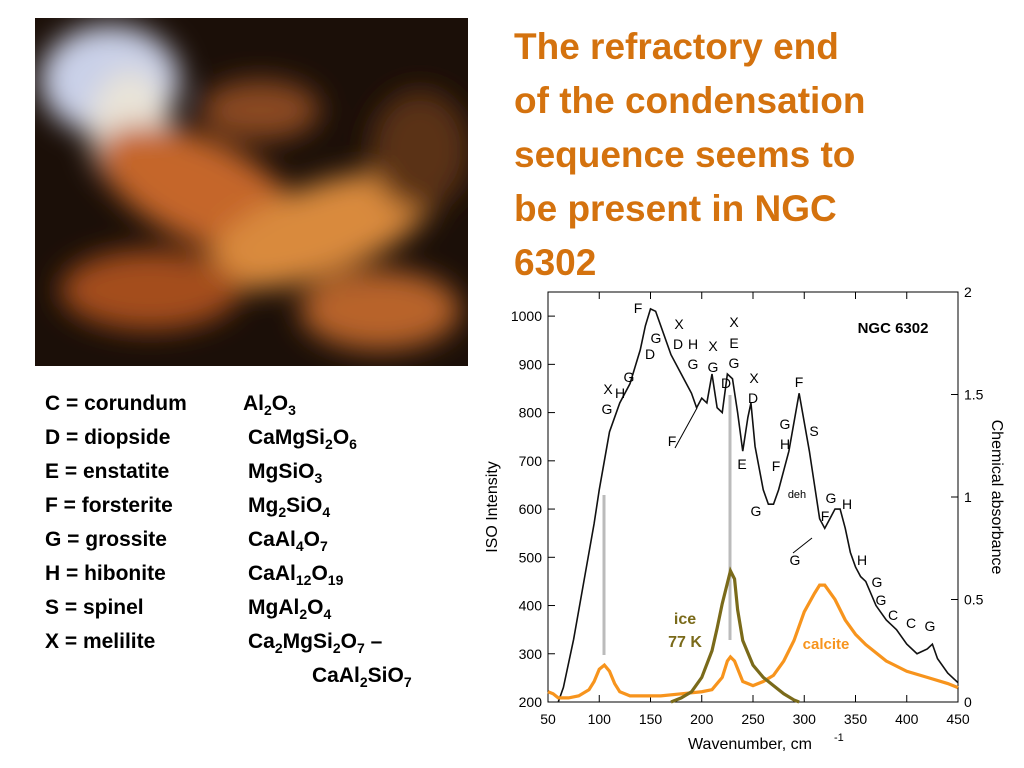  I want to click on x-tick-label: 250, so click(753, 719).